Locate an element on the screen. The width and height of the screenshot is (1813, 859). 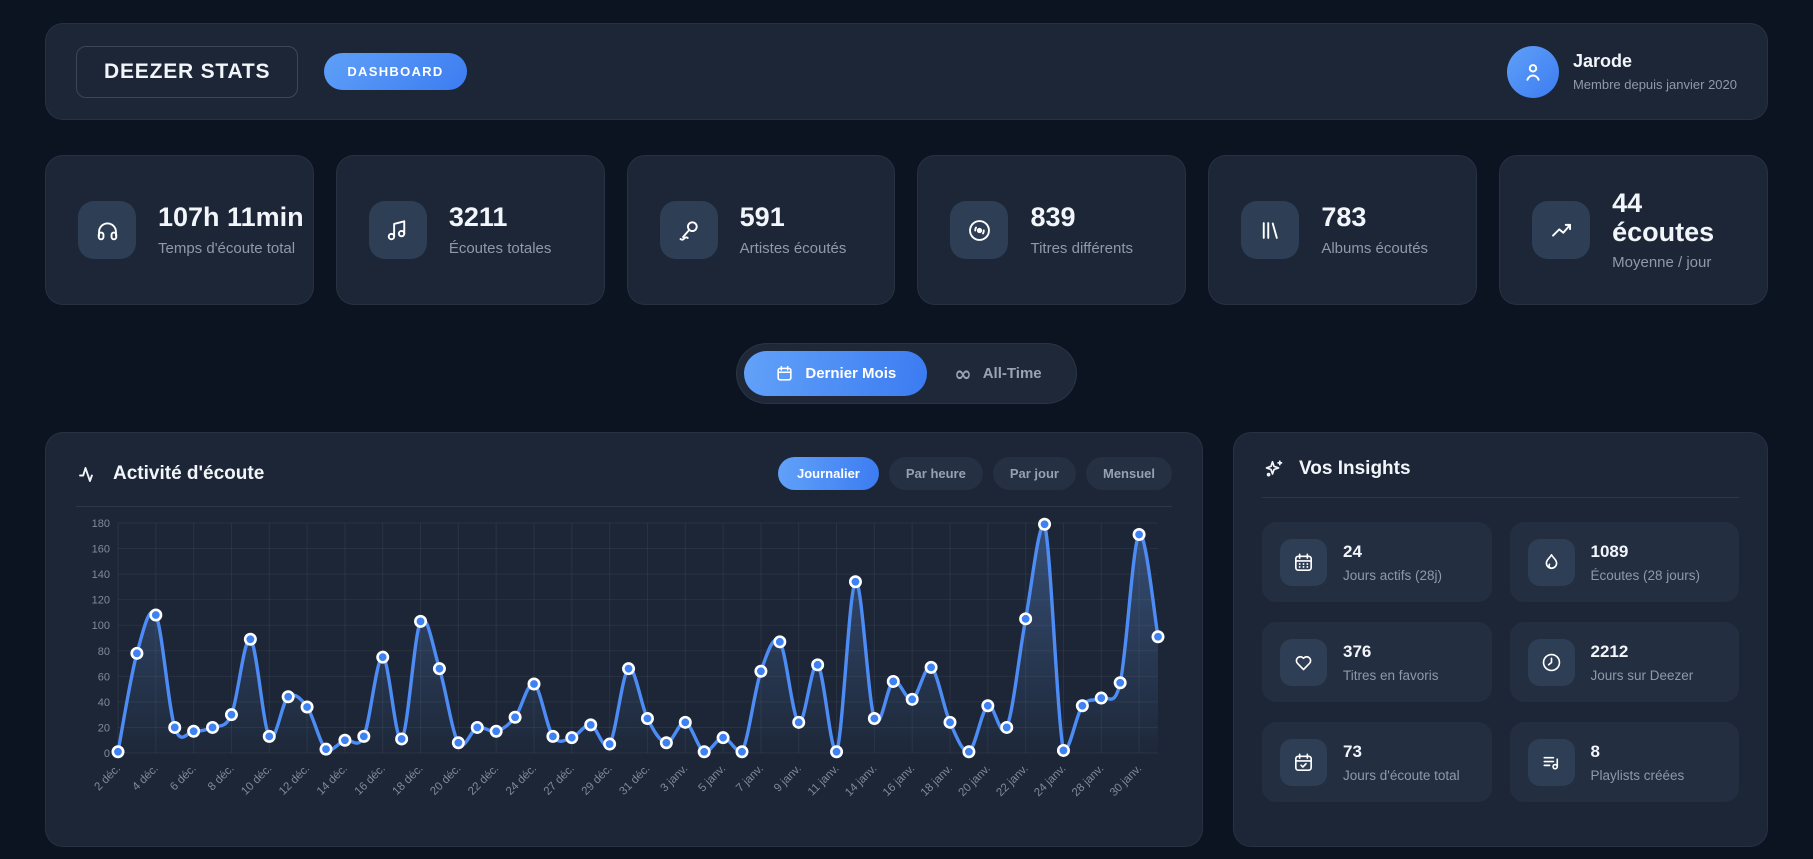
tab-journalier: Journalier is located at coordinates (828, 473).